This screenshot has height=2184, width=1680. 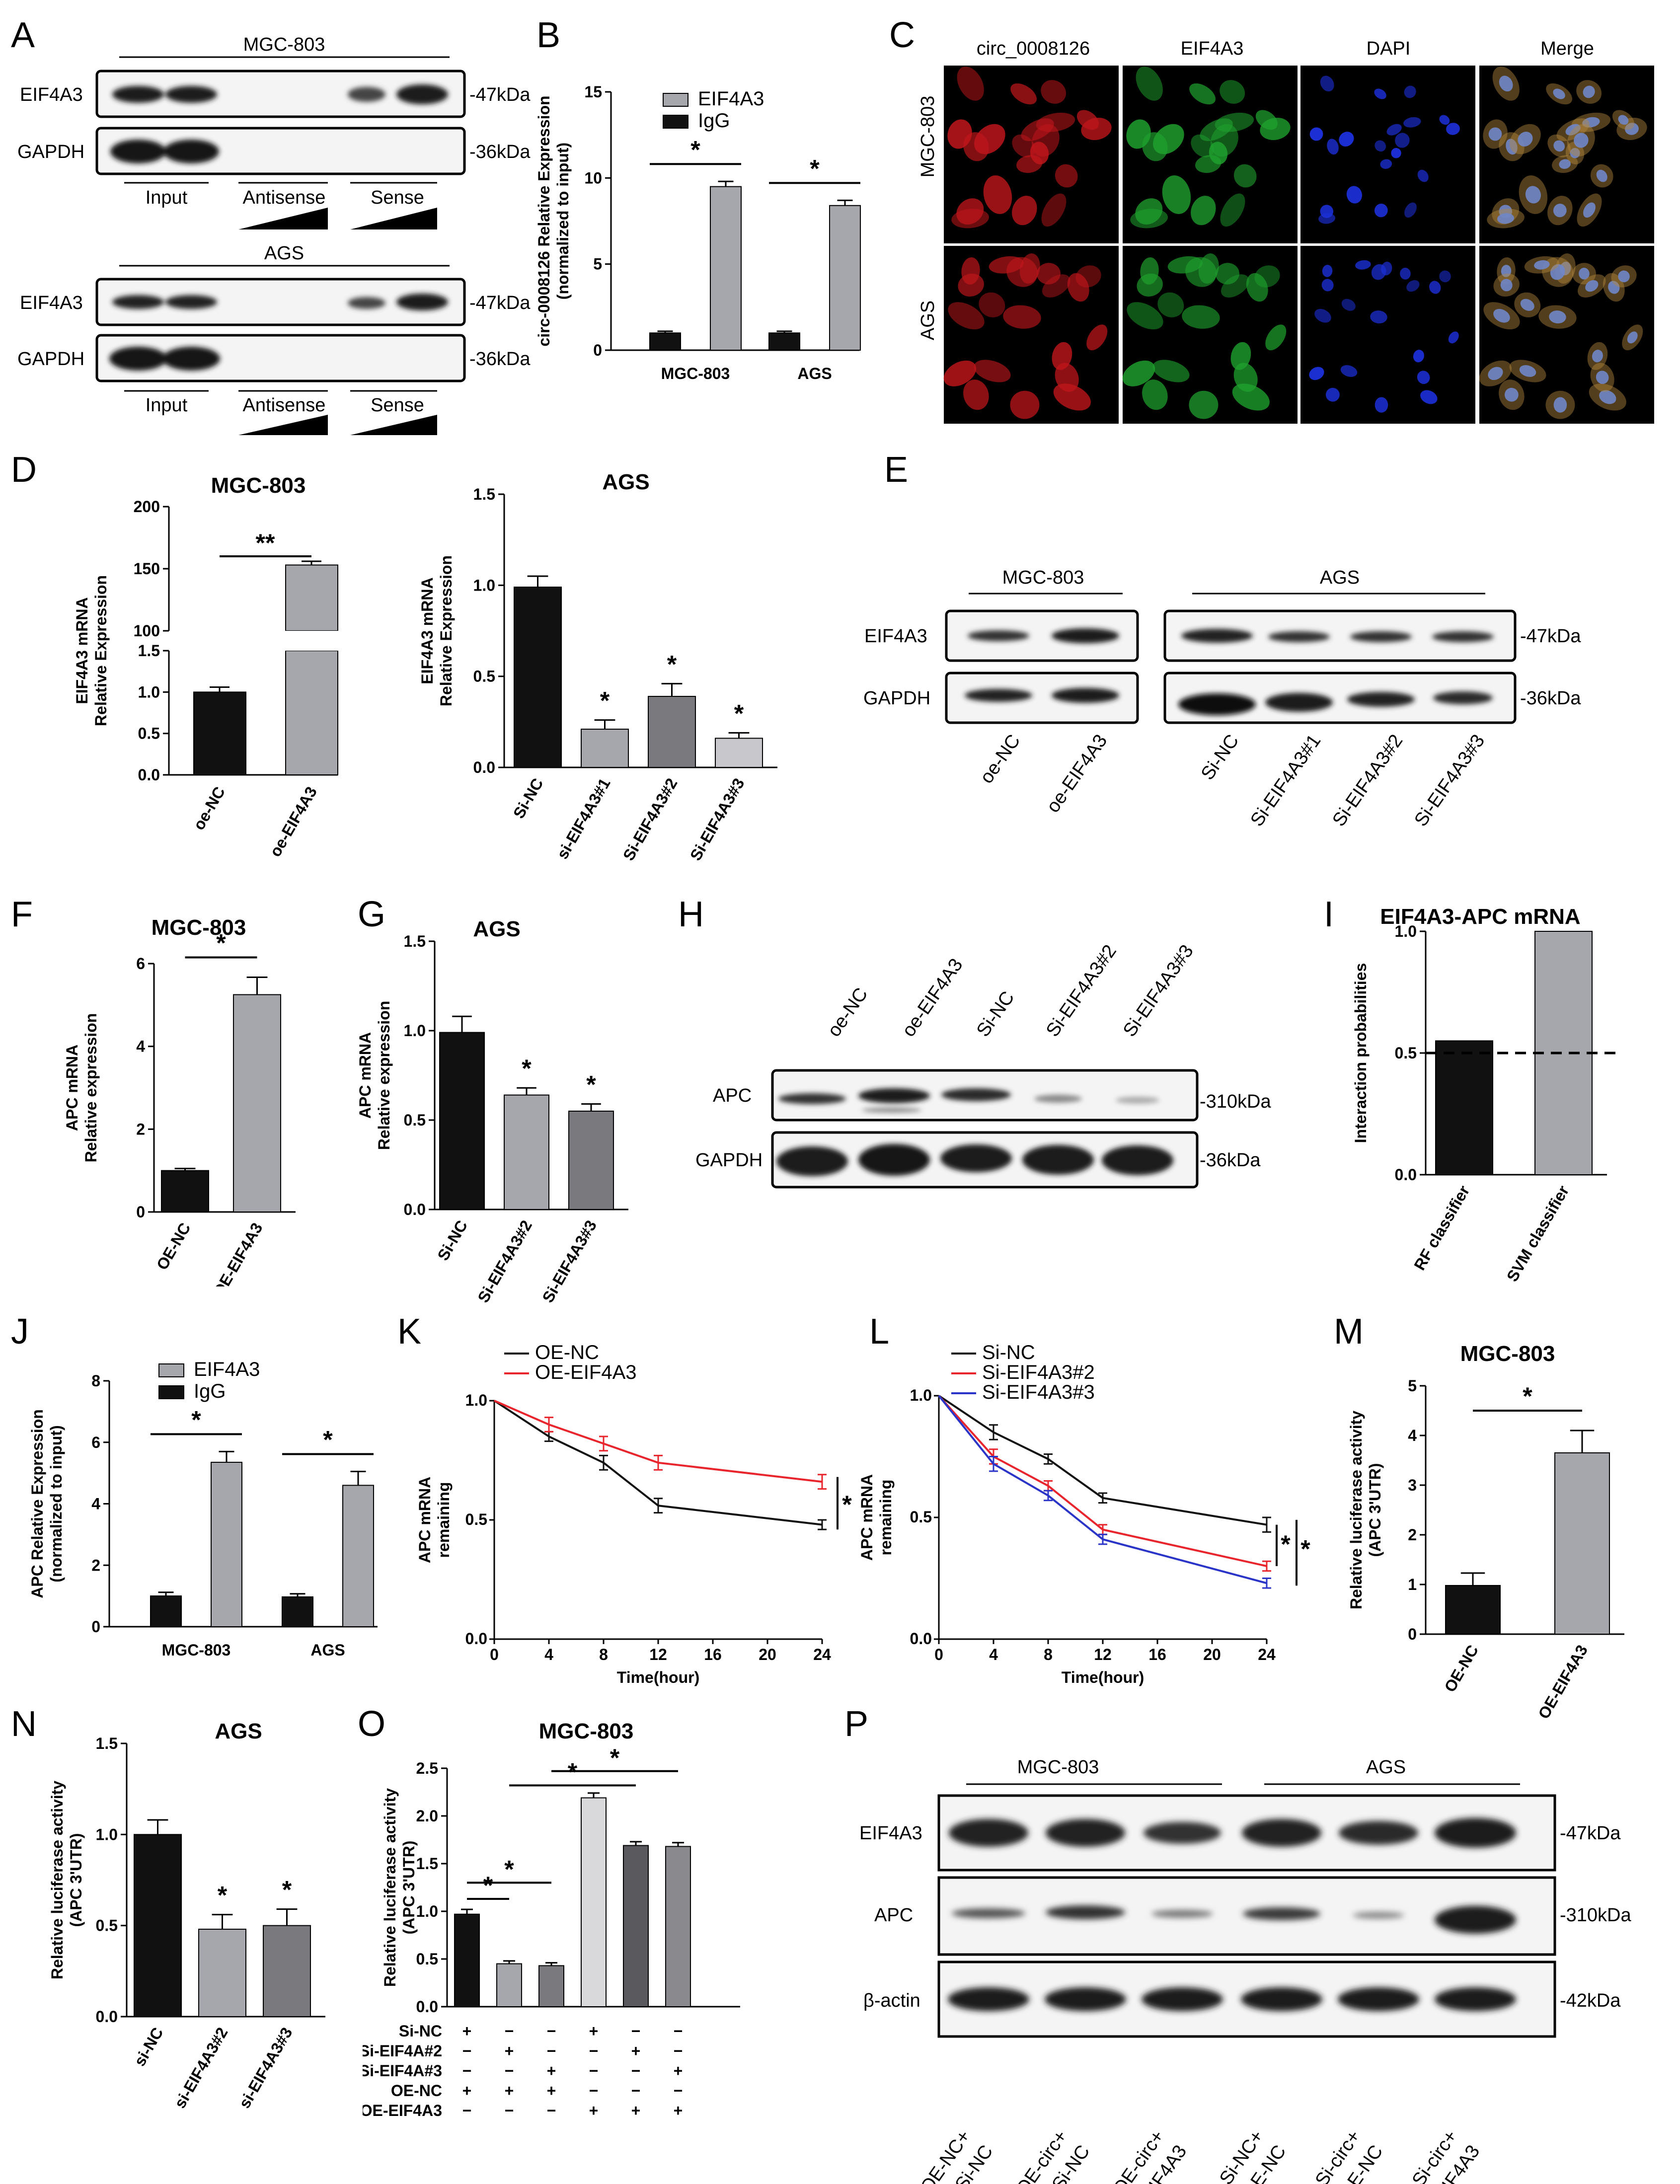 I want to click on D1-y-tick-label: 150, so click(x=147, y=569).